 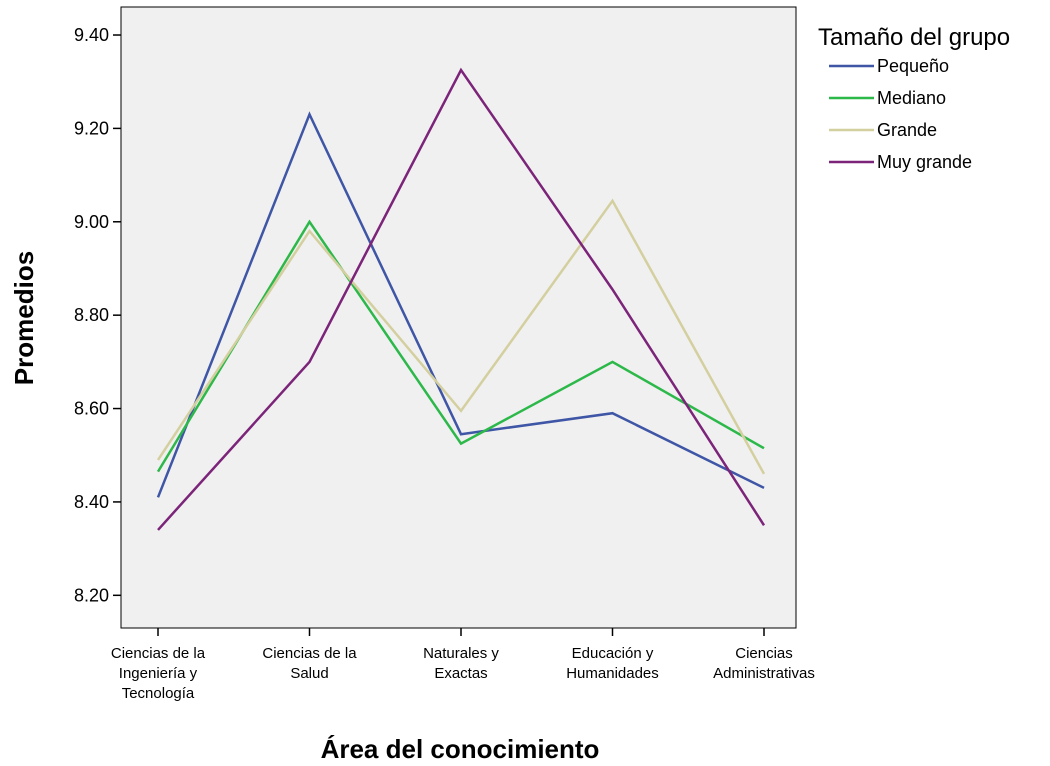 I want to click on x-tick-label: Ciencias Administrativas, so click(x=764, y=663).